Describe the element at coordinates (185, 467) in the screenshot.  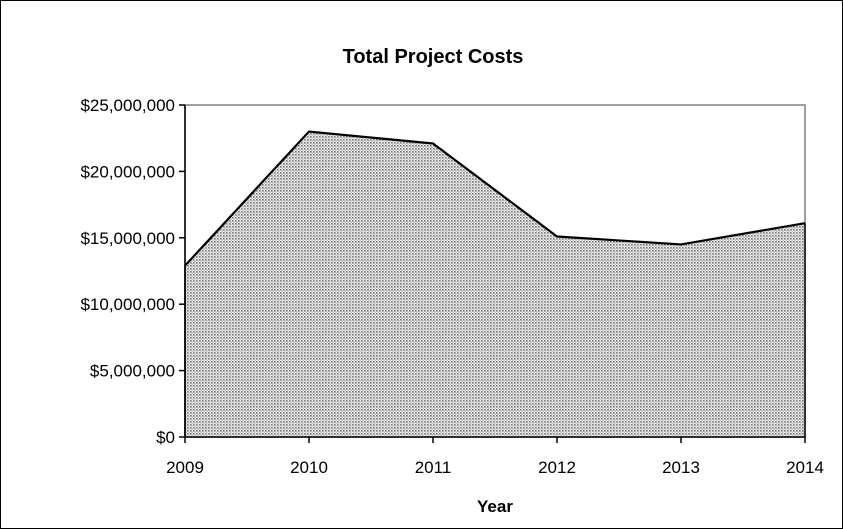
I see `x-tick-label: 2009` at that location.